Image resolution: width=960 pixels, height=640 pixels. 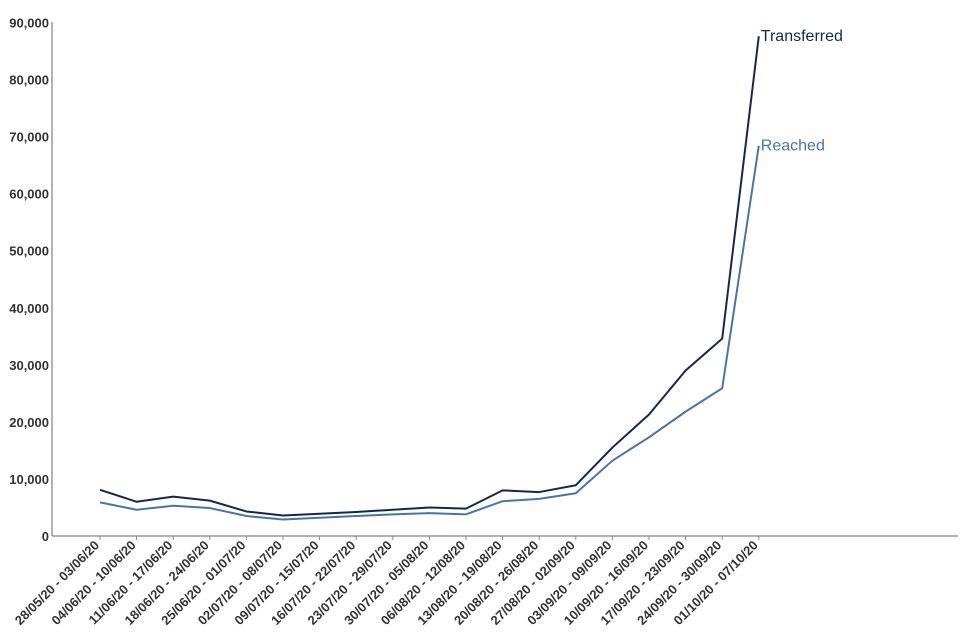 I want to click on y-tick-label: 50,000, so click(x=29, y=251).